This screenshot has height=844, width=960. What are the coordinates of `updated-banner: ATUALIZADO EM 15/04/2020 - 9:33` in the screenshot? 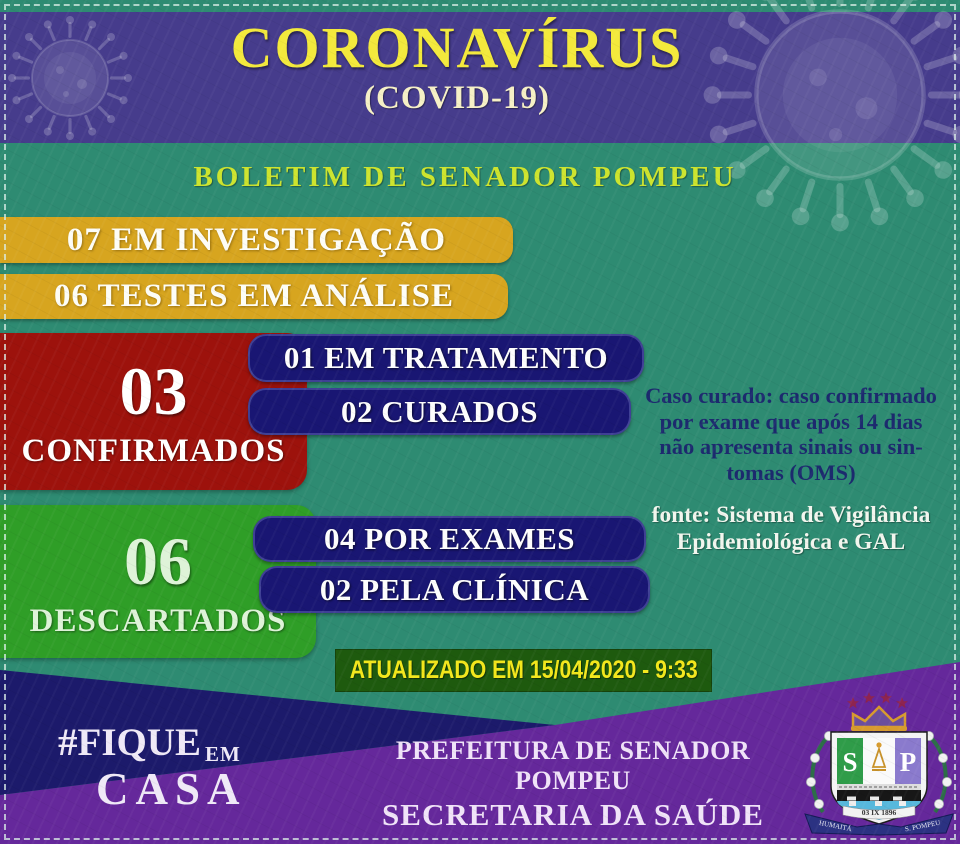 It's located at (523, 670).